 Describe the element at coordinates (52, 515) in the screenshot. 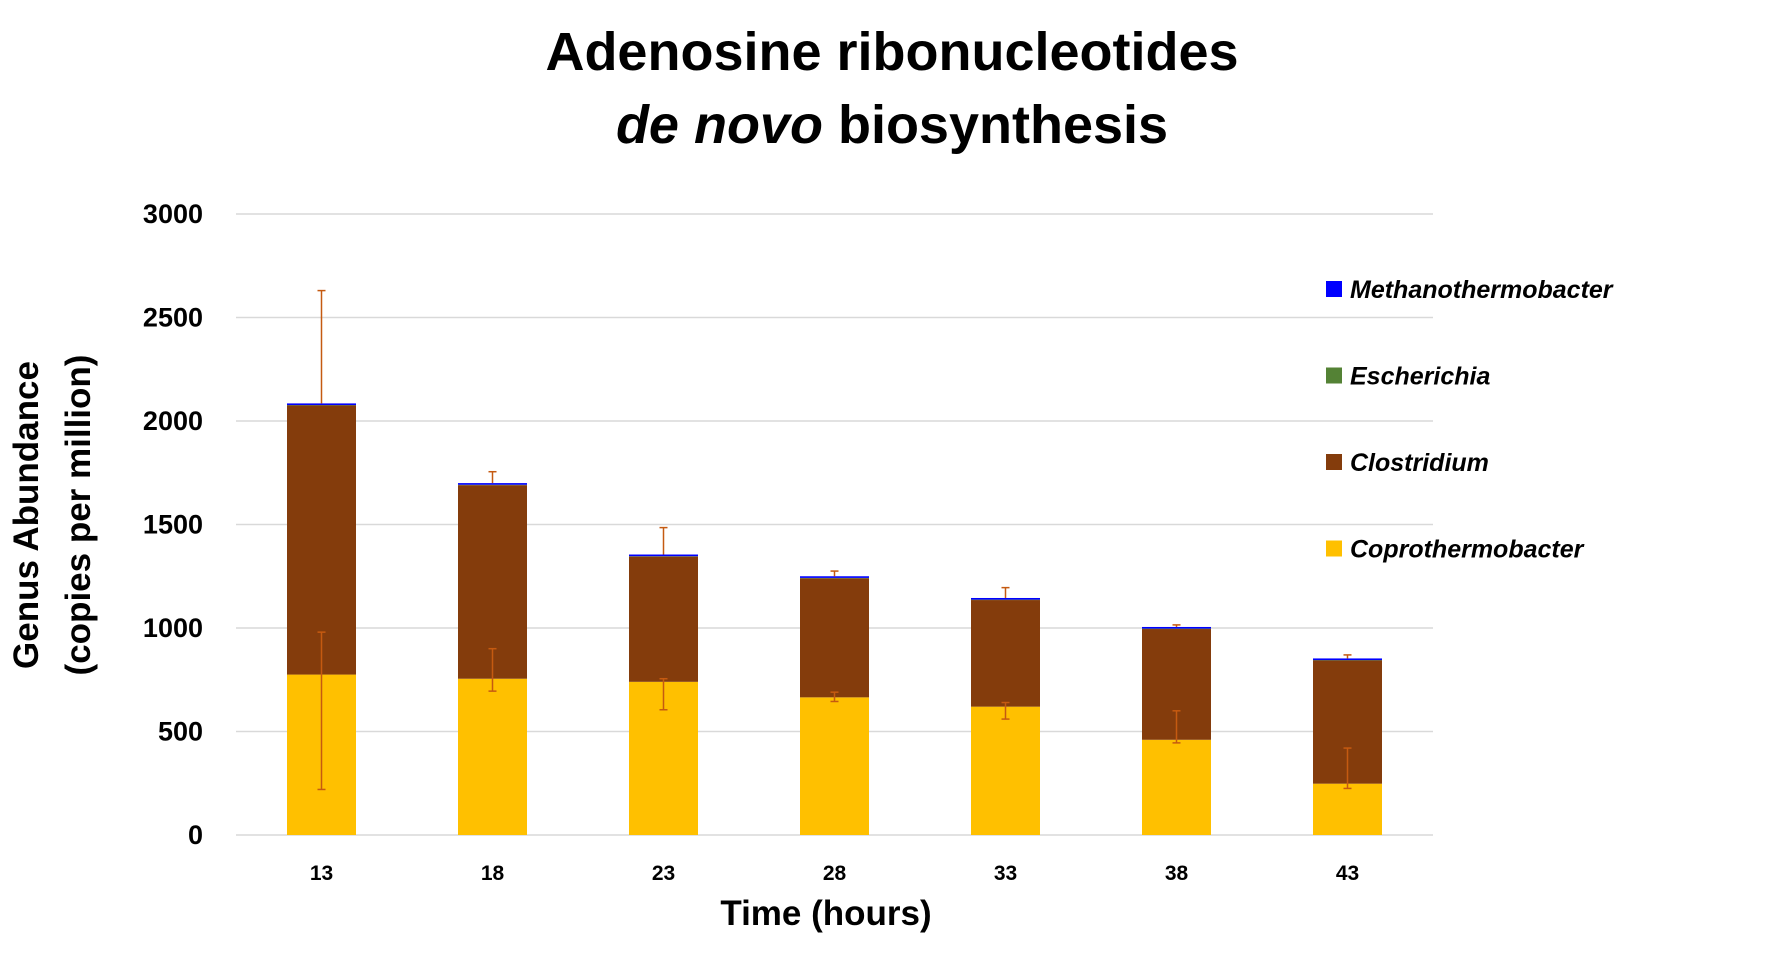

I see `y-axis-label: Genus Abundance (copies per million)` at that location.